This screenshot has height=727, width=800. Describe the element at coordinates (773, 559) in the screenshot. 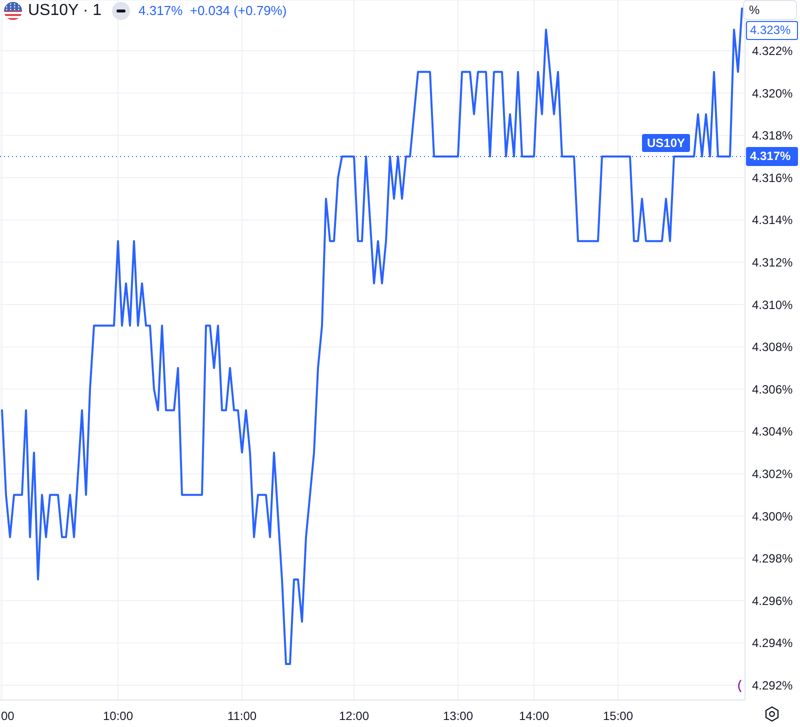

I see `y-tick-label: 4.298%` at that location.